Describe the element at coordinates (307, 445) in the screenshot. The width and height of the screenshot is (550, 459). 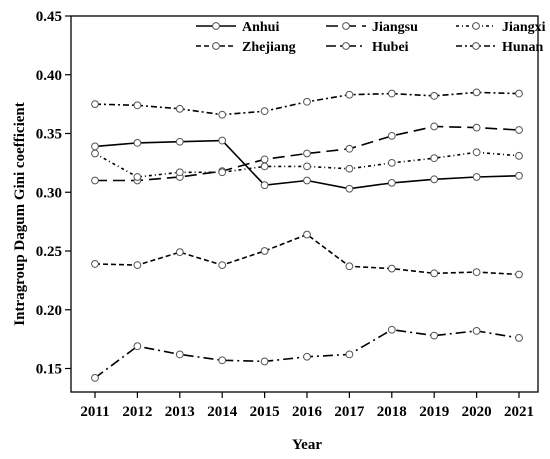
I see `x-axis-title: Year` at that location.